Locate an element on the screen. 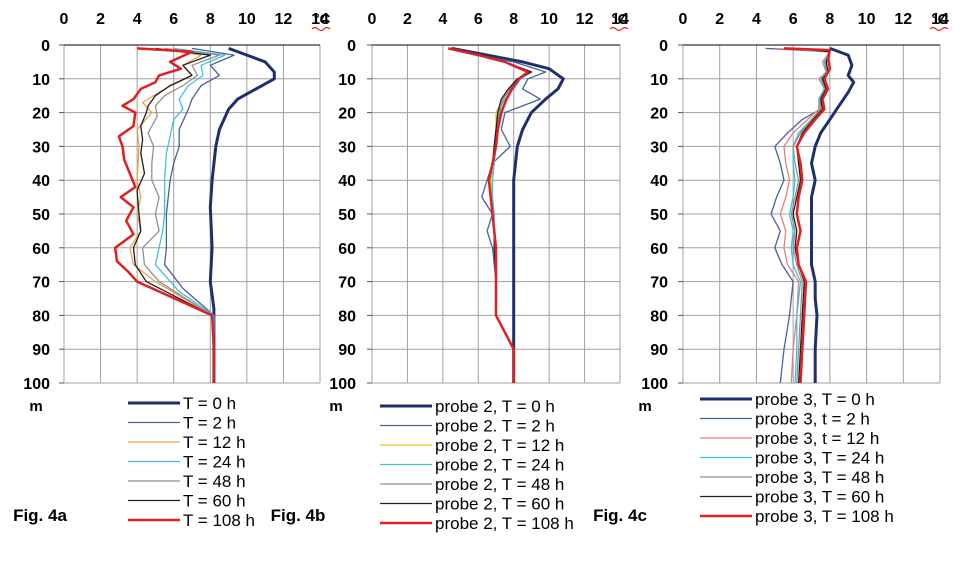  legend-label: probe 2, T = 48 h is located at coordinates (499, 484).